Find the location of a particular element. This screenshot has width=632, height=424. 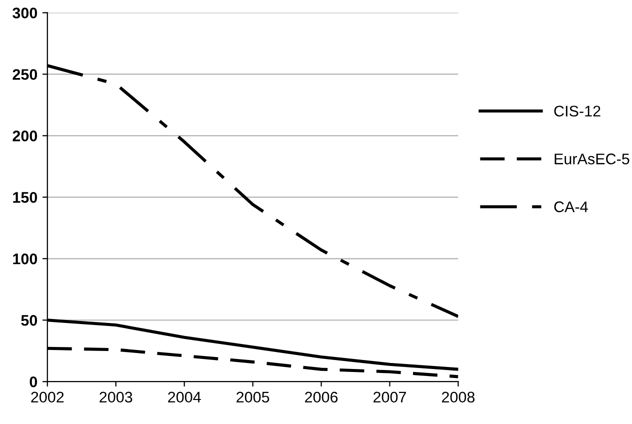

y-tick-label: 150 is located at coordinates (25, 197).